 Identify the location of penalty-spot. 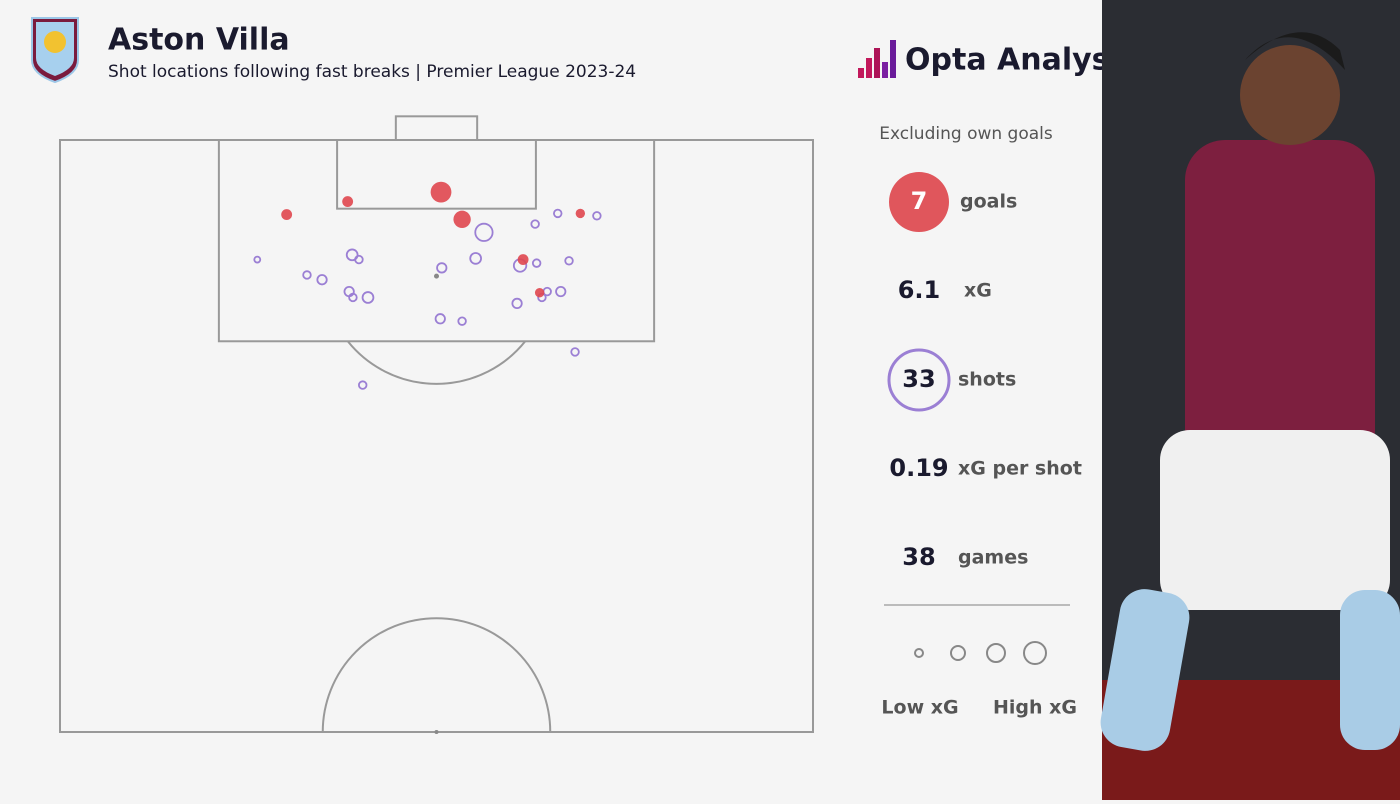
(436, 276).